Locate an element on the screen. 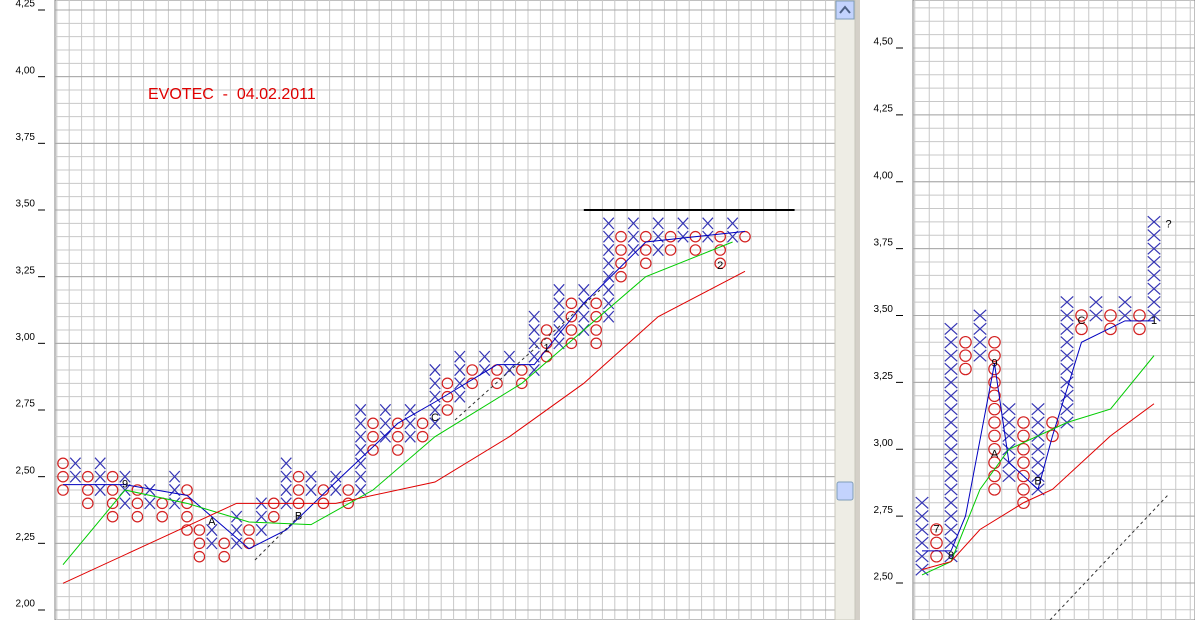 Image resolution: width=1195 pixels, height=620 pixels. annotation: B is located at coordinates (1037, 481).